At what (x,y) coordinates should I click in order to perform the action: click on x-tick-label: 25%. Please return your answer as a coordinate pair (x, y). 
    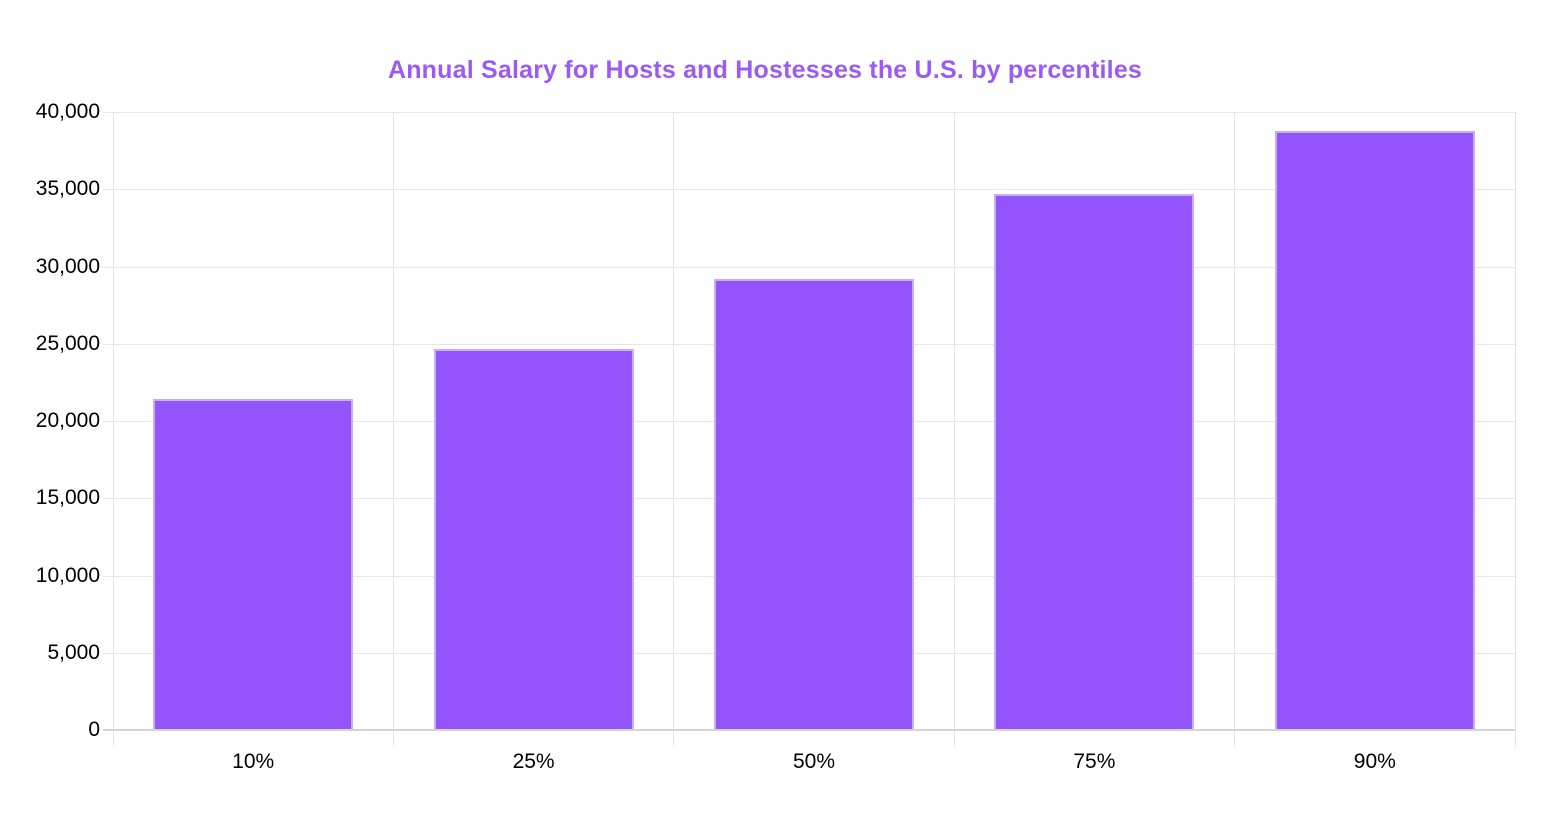
    Looking at the image, I should click on (533, 761).